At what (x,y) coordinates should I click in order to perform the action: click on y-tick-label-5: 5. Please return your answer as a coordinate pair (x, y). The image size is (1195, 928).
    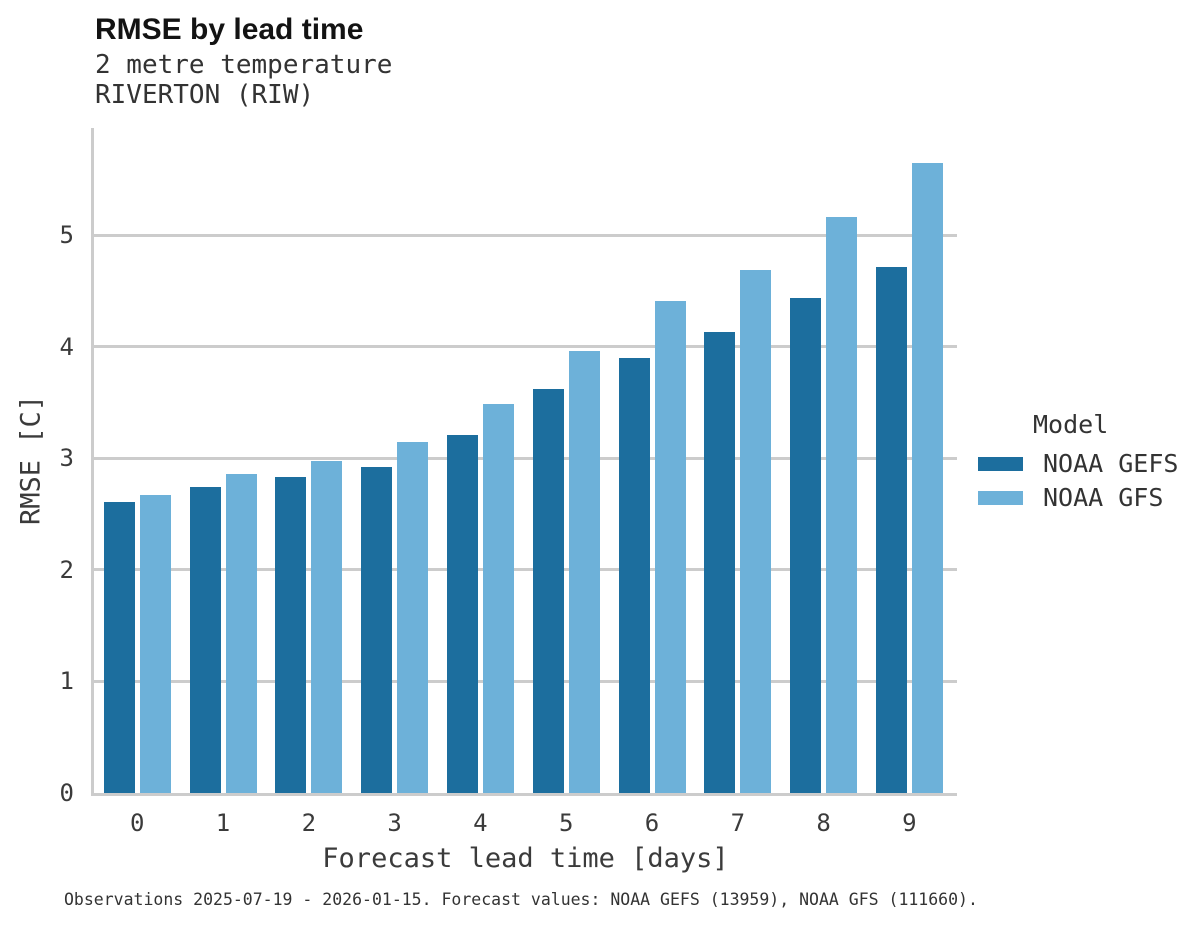
    Looking at the image, I should click on (66, 235).